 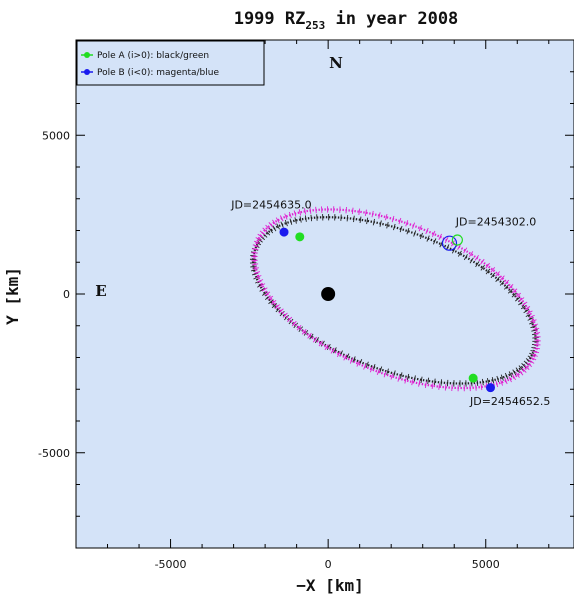 I want to click on open-marker-pole-b, so click(x=449, y=243).